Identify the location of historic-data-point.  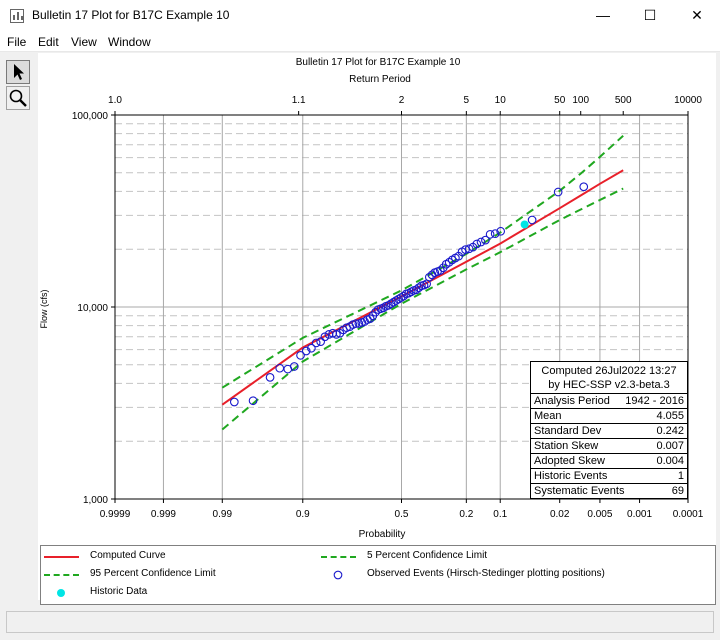
(524, 224).